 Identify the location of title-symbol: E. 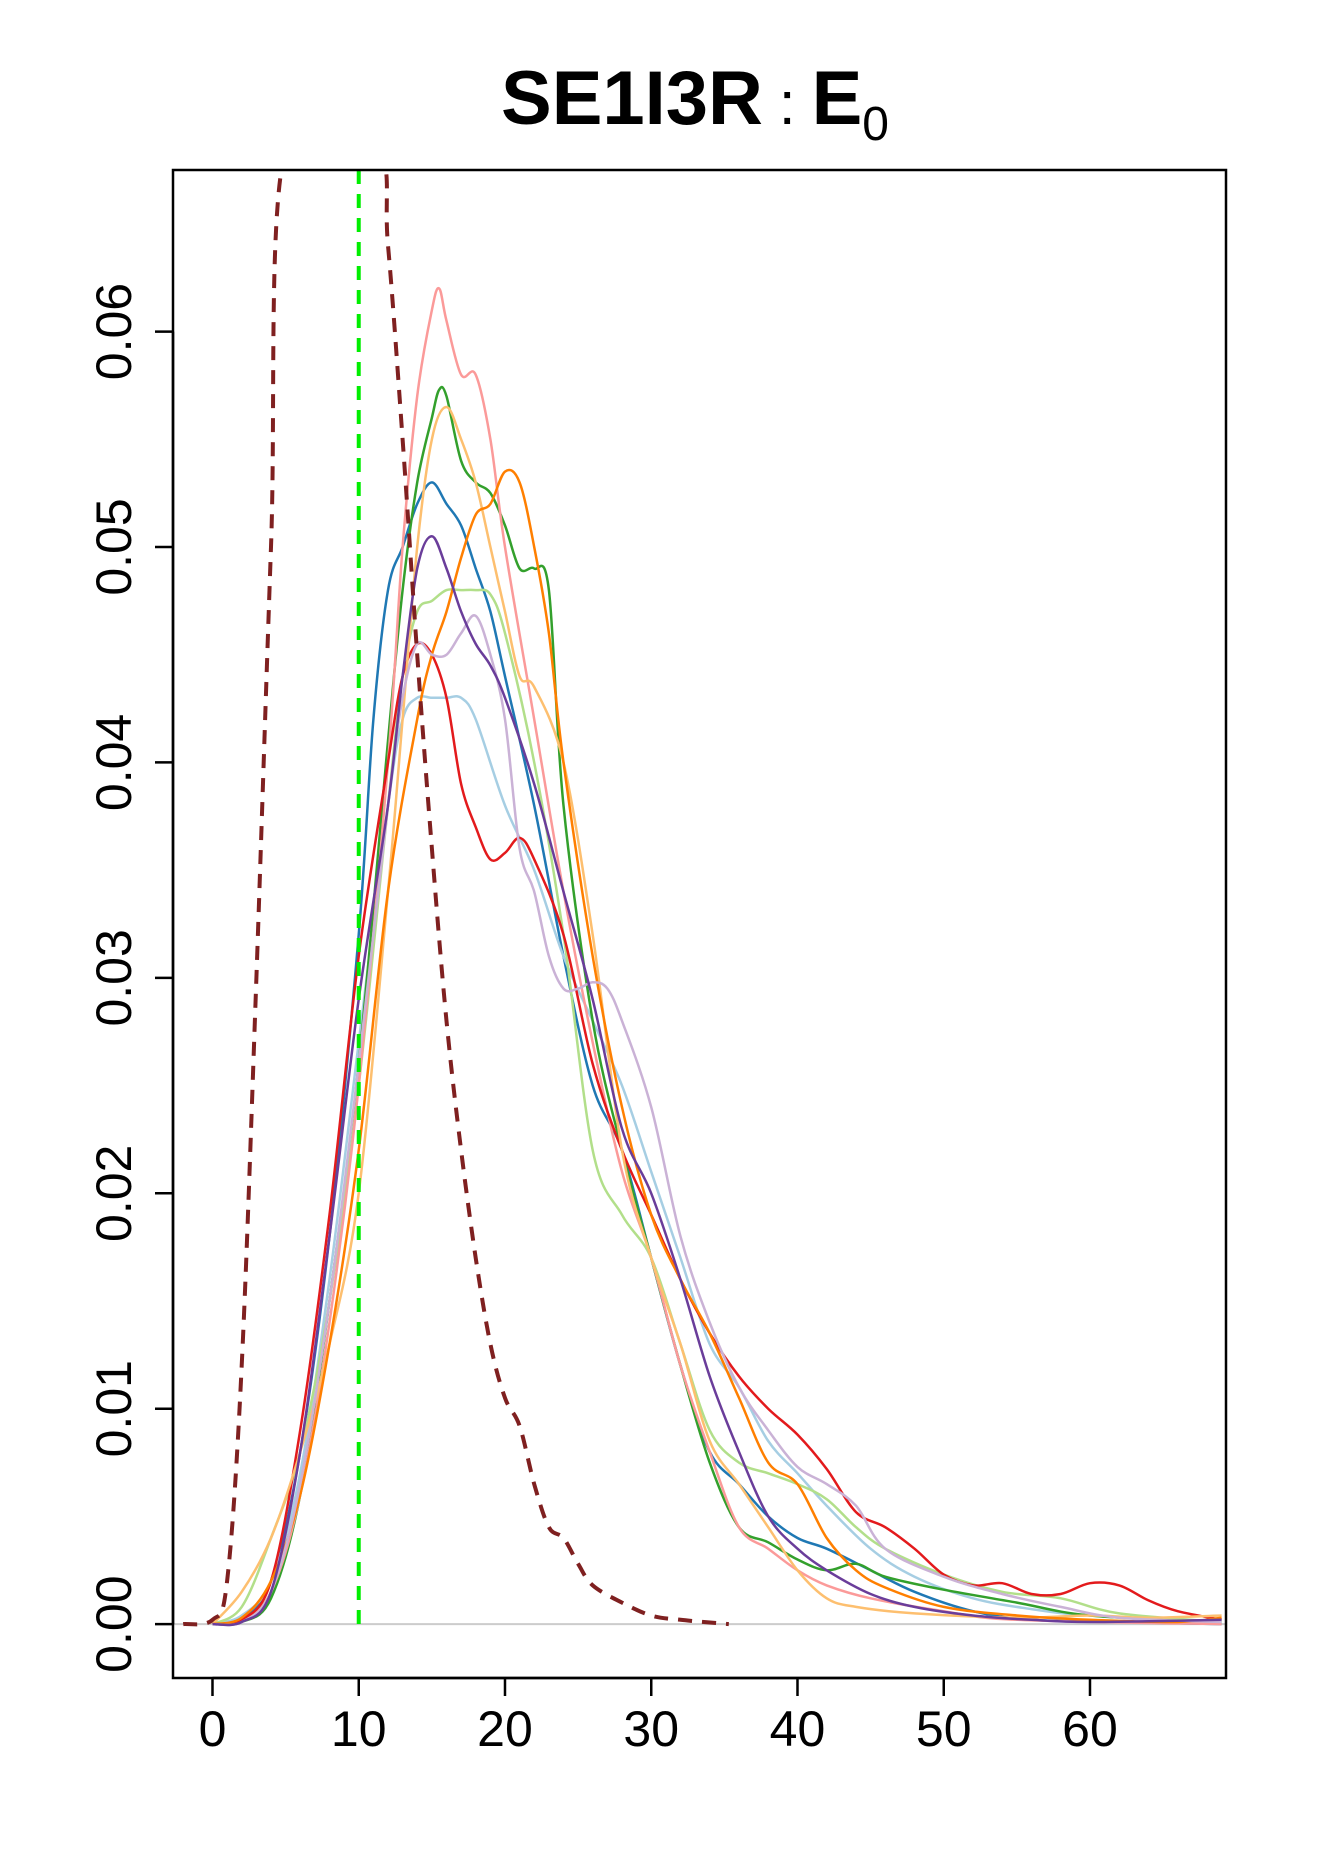
(837, 98).